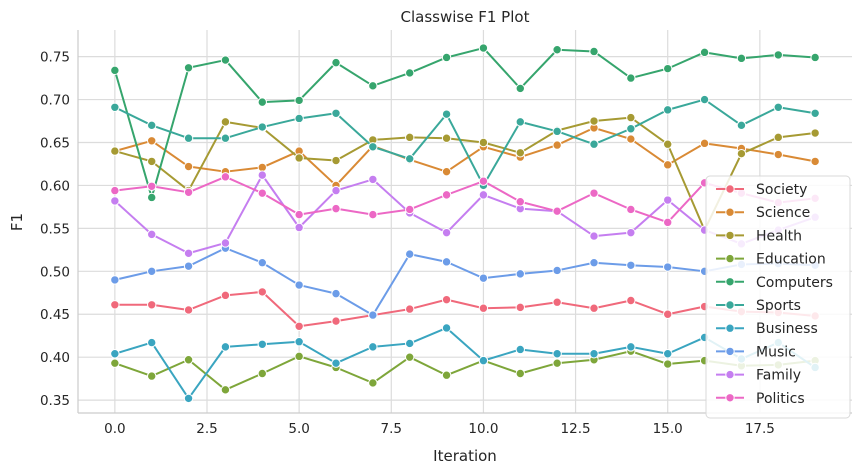 The image size is (862, 474). I want to click on x-tick-label: 5.0, so click(298, 429).